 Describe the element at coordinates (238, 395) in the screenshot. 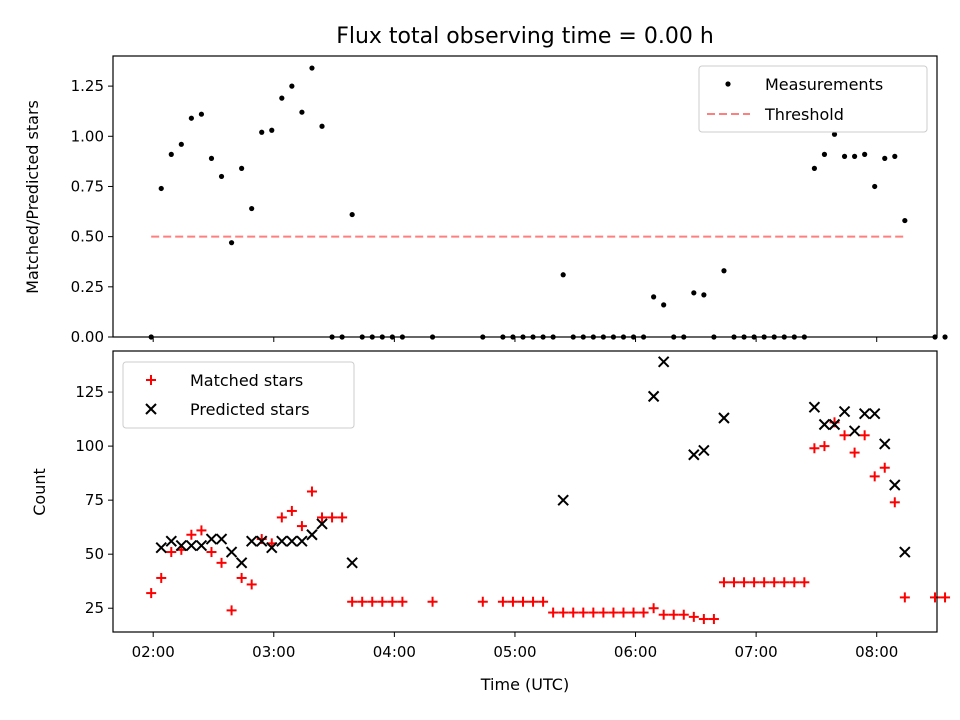

I see `bottom-legend: Matched stars Predicted stars` at that location.